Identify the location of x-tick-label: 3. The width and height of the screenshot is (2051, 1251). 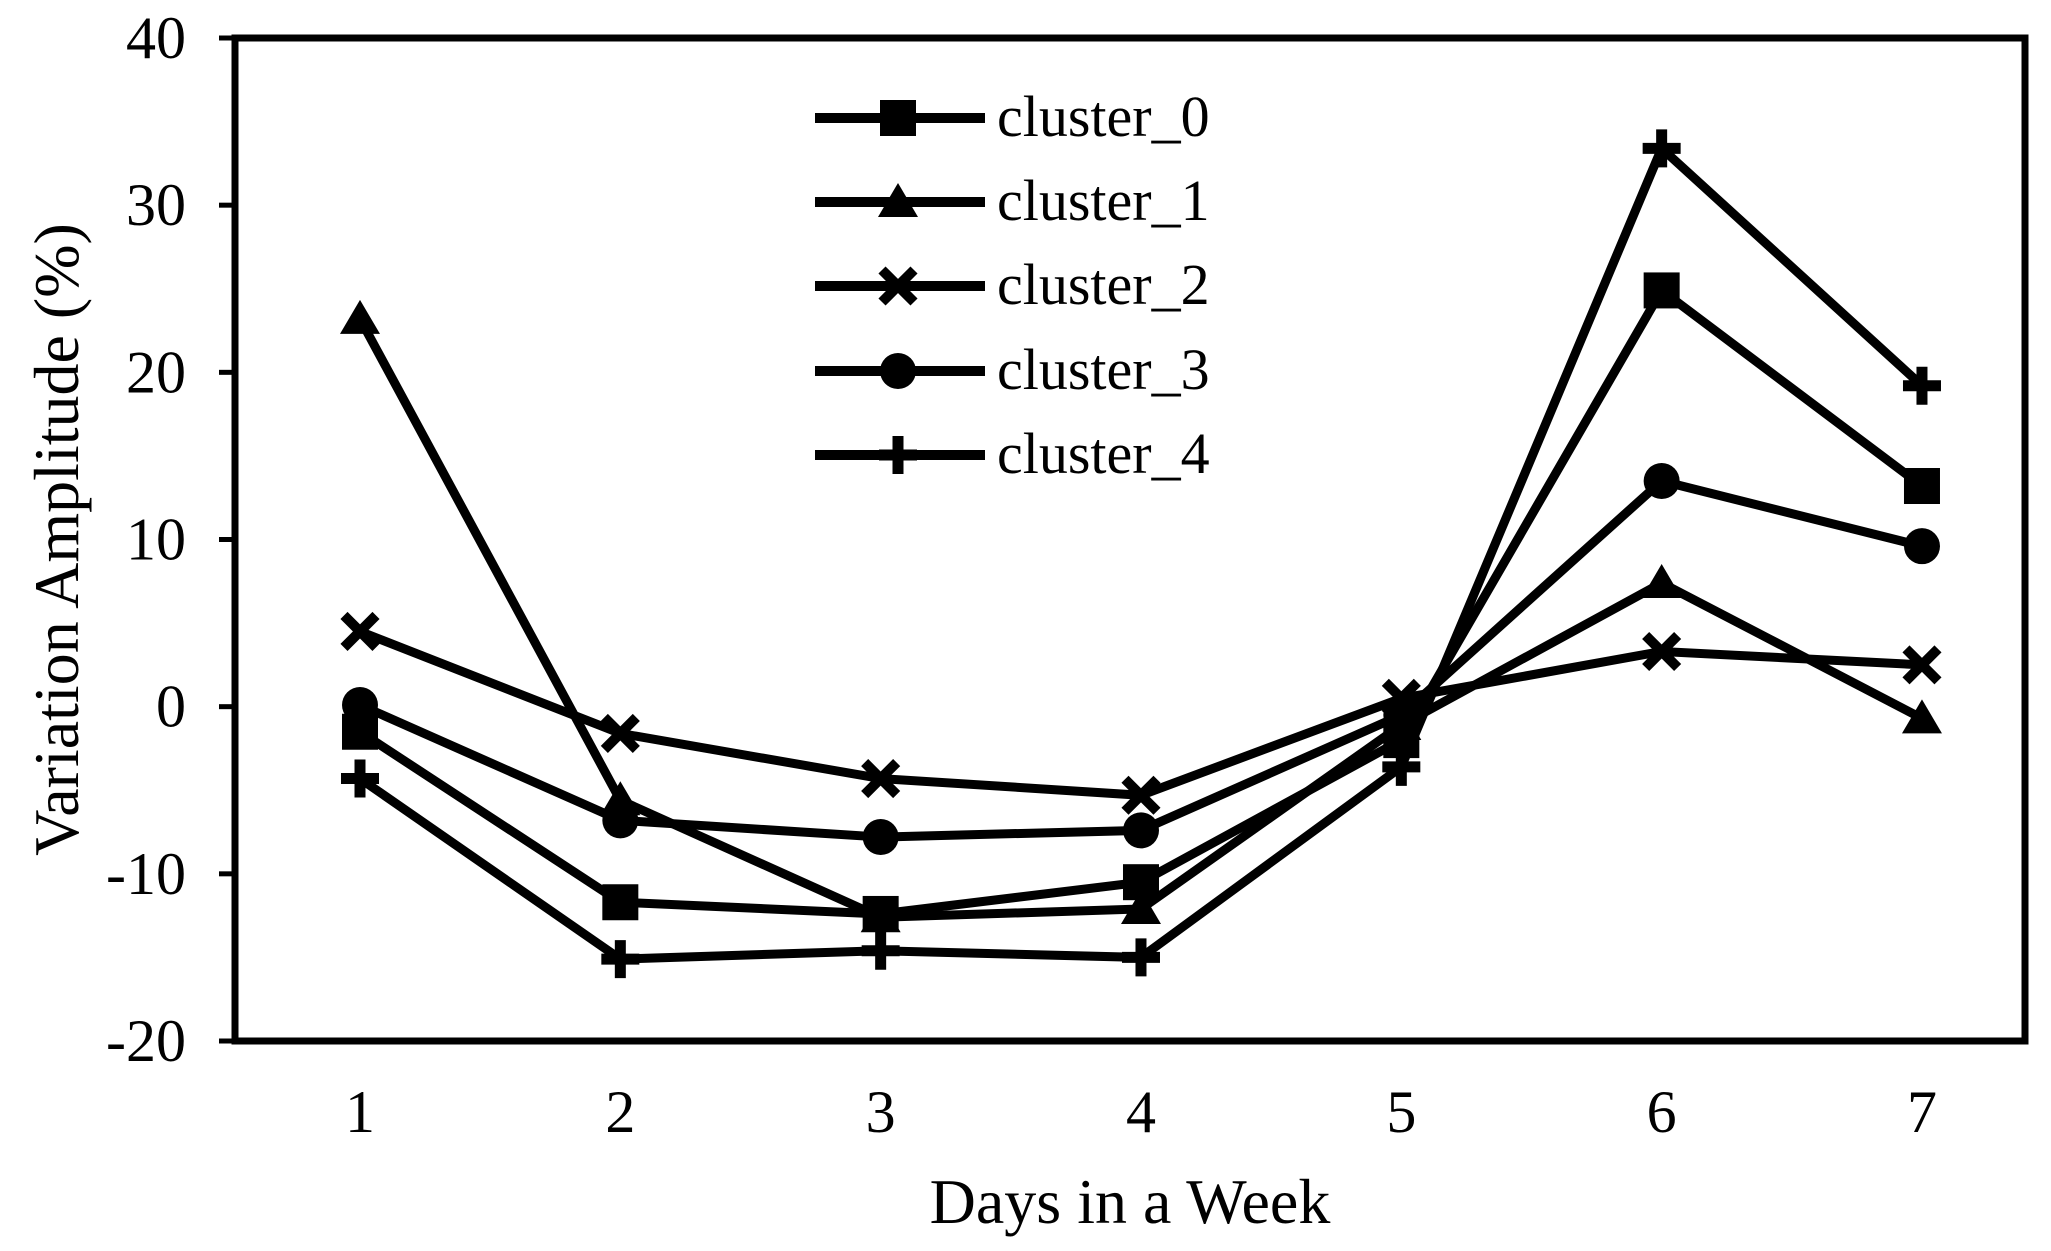
(881, 1112).